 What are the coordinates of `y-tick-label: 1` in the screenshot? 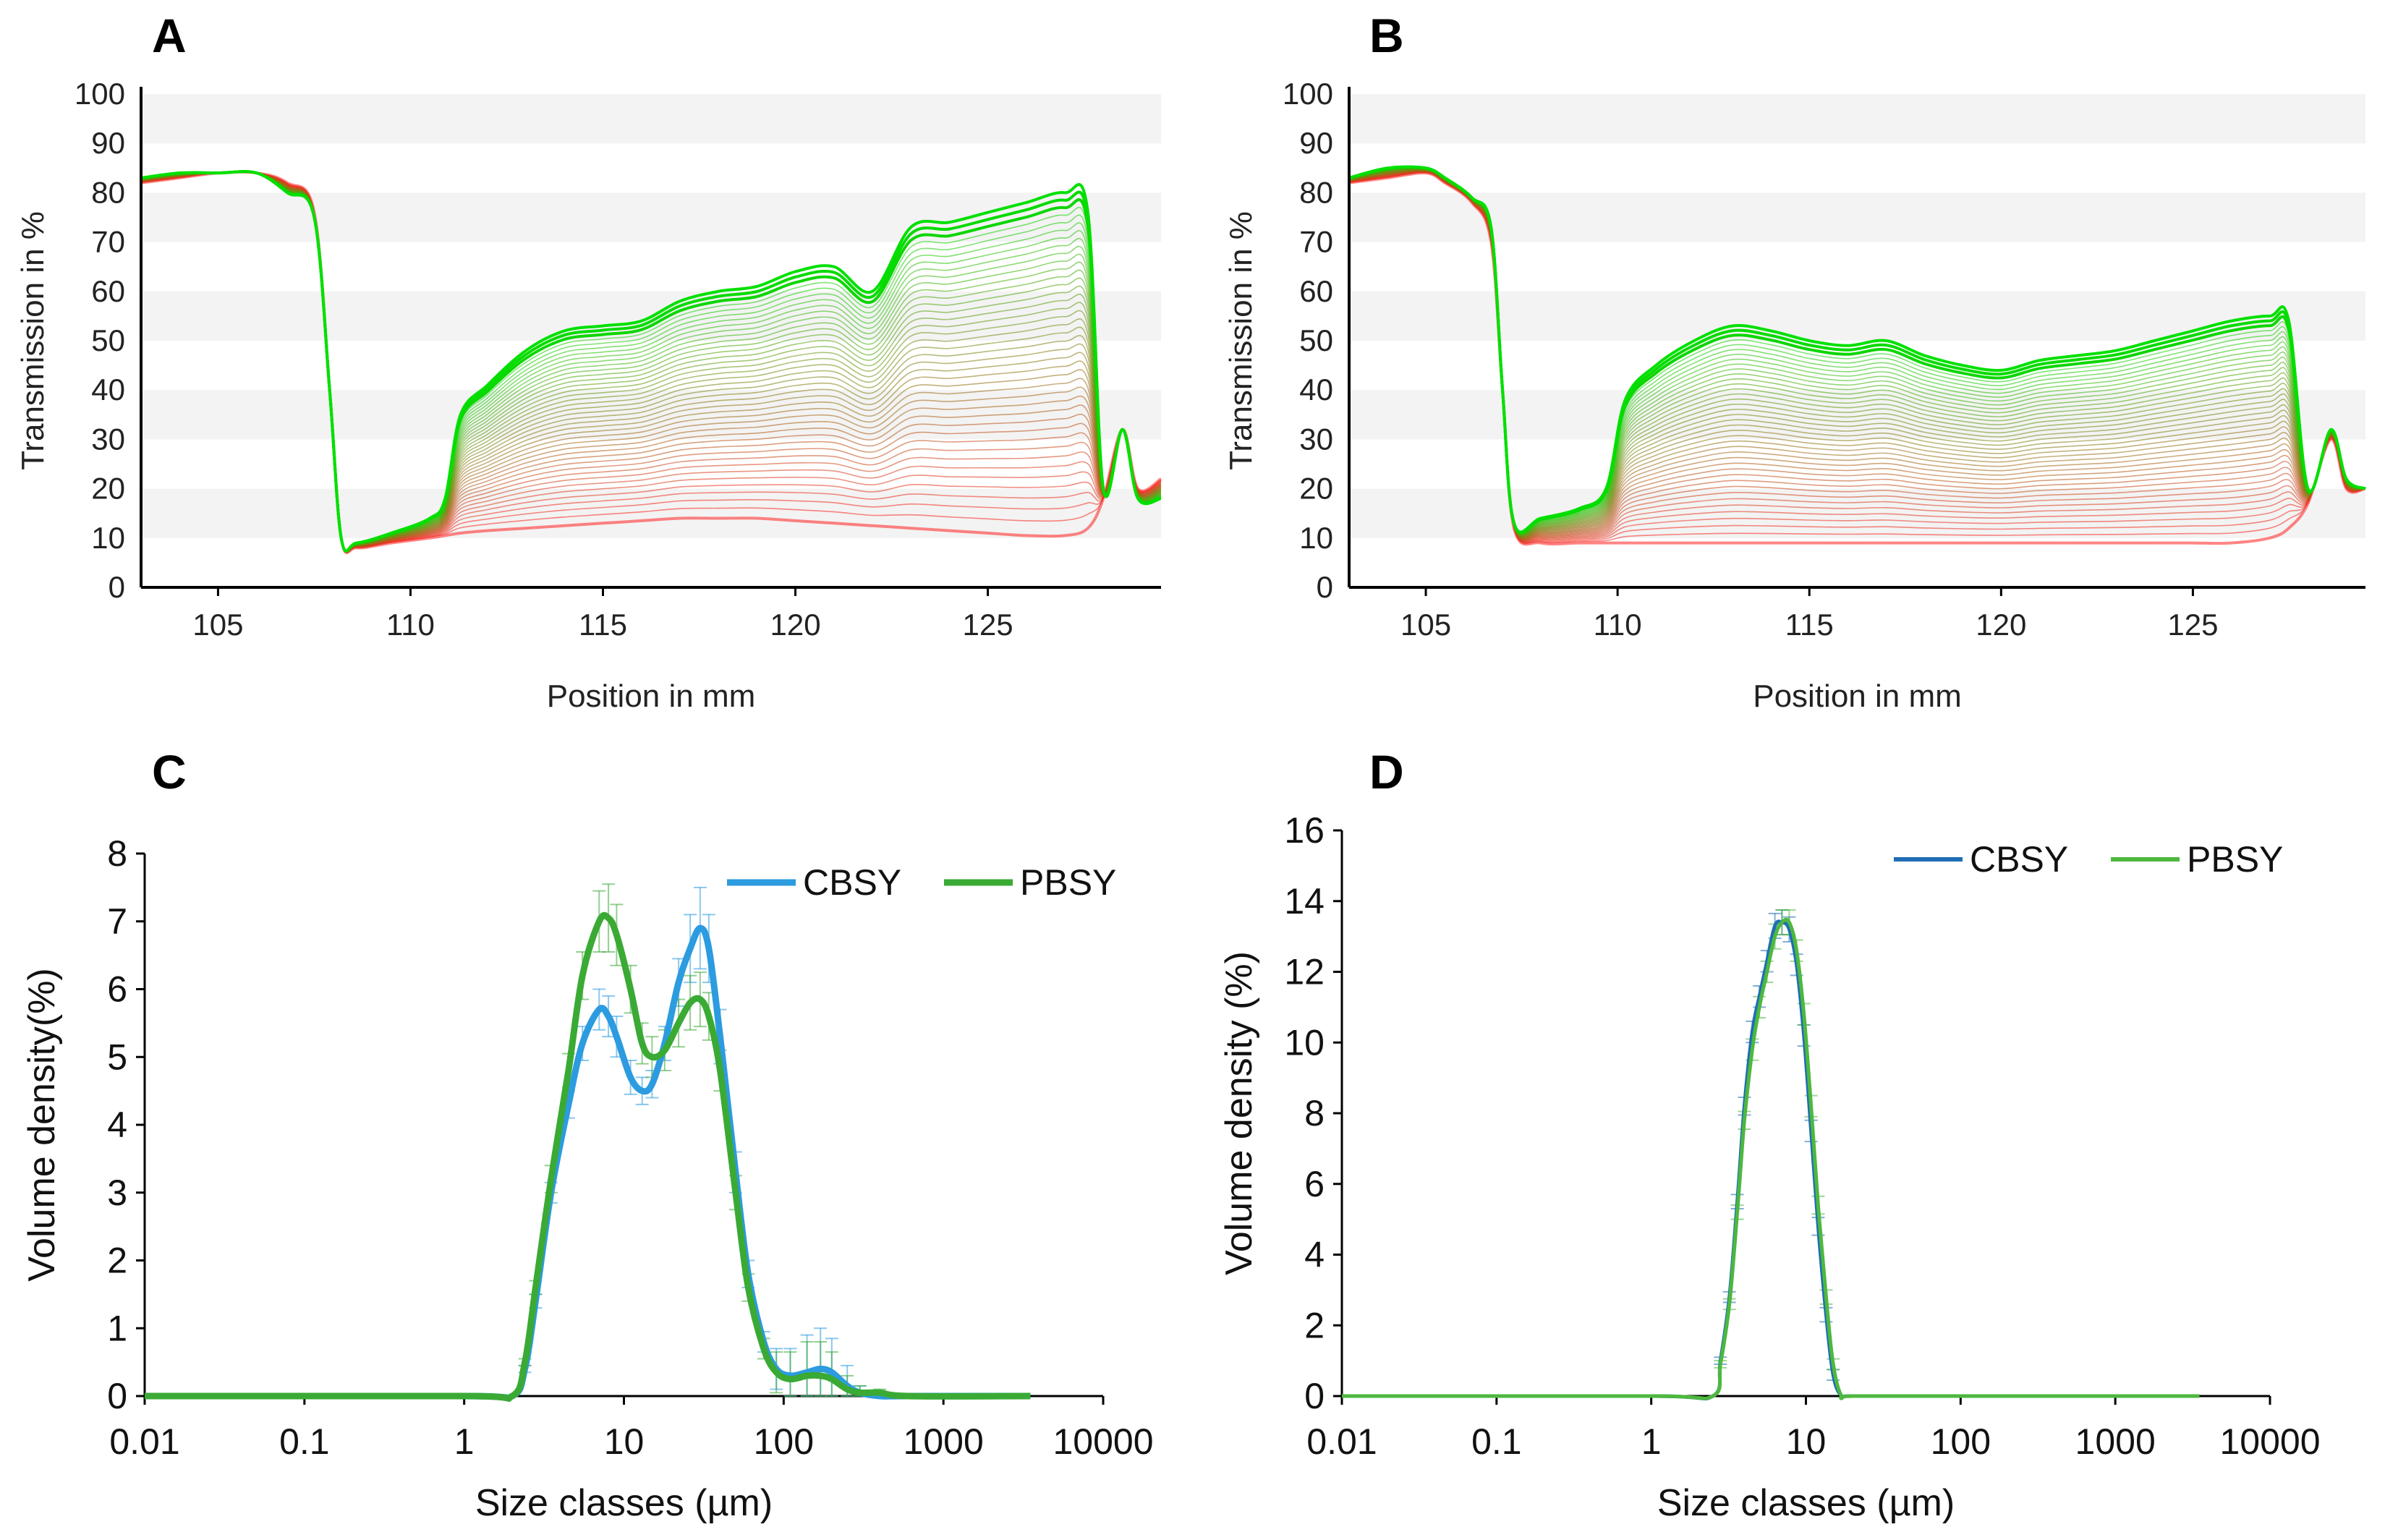 It's located at (117, 1328).